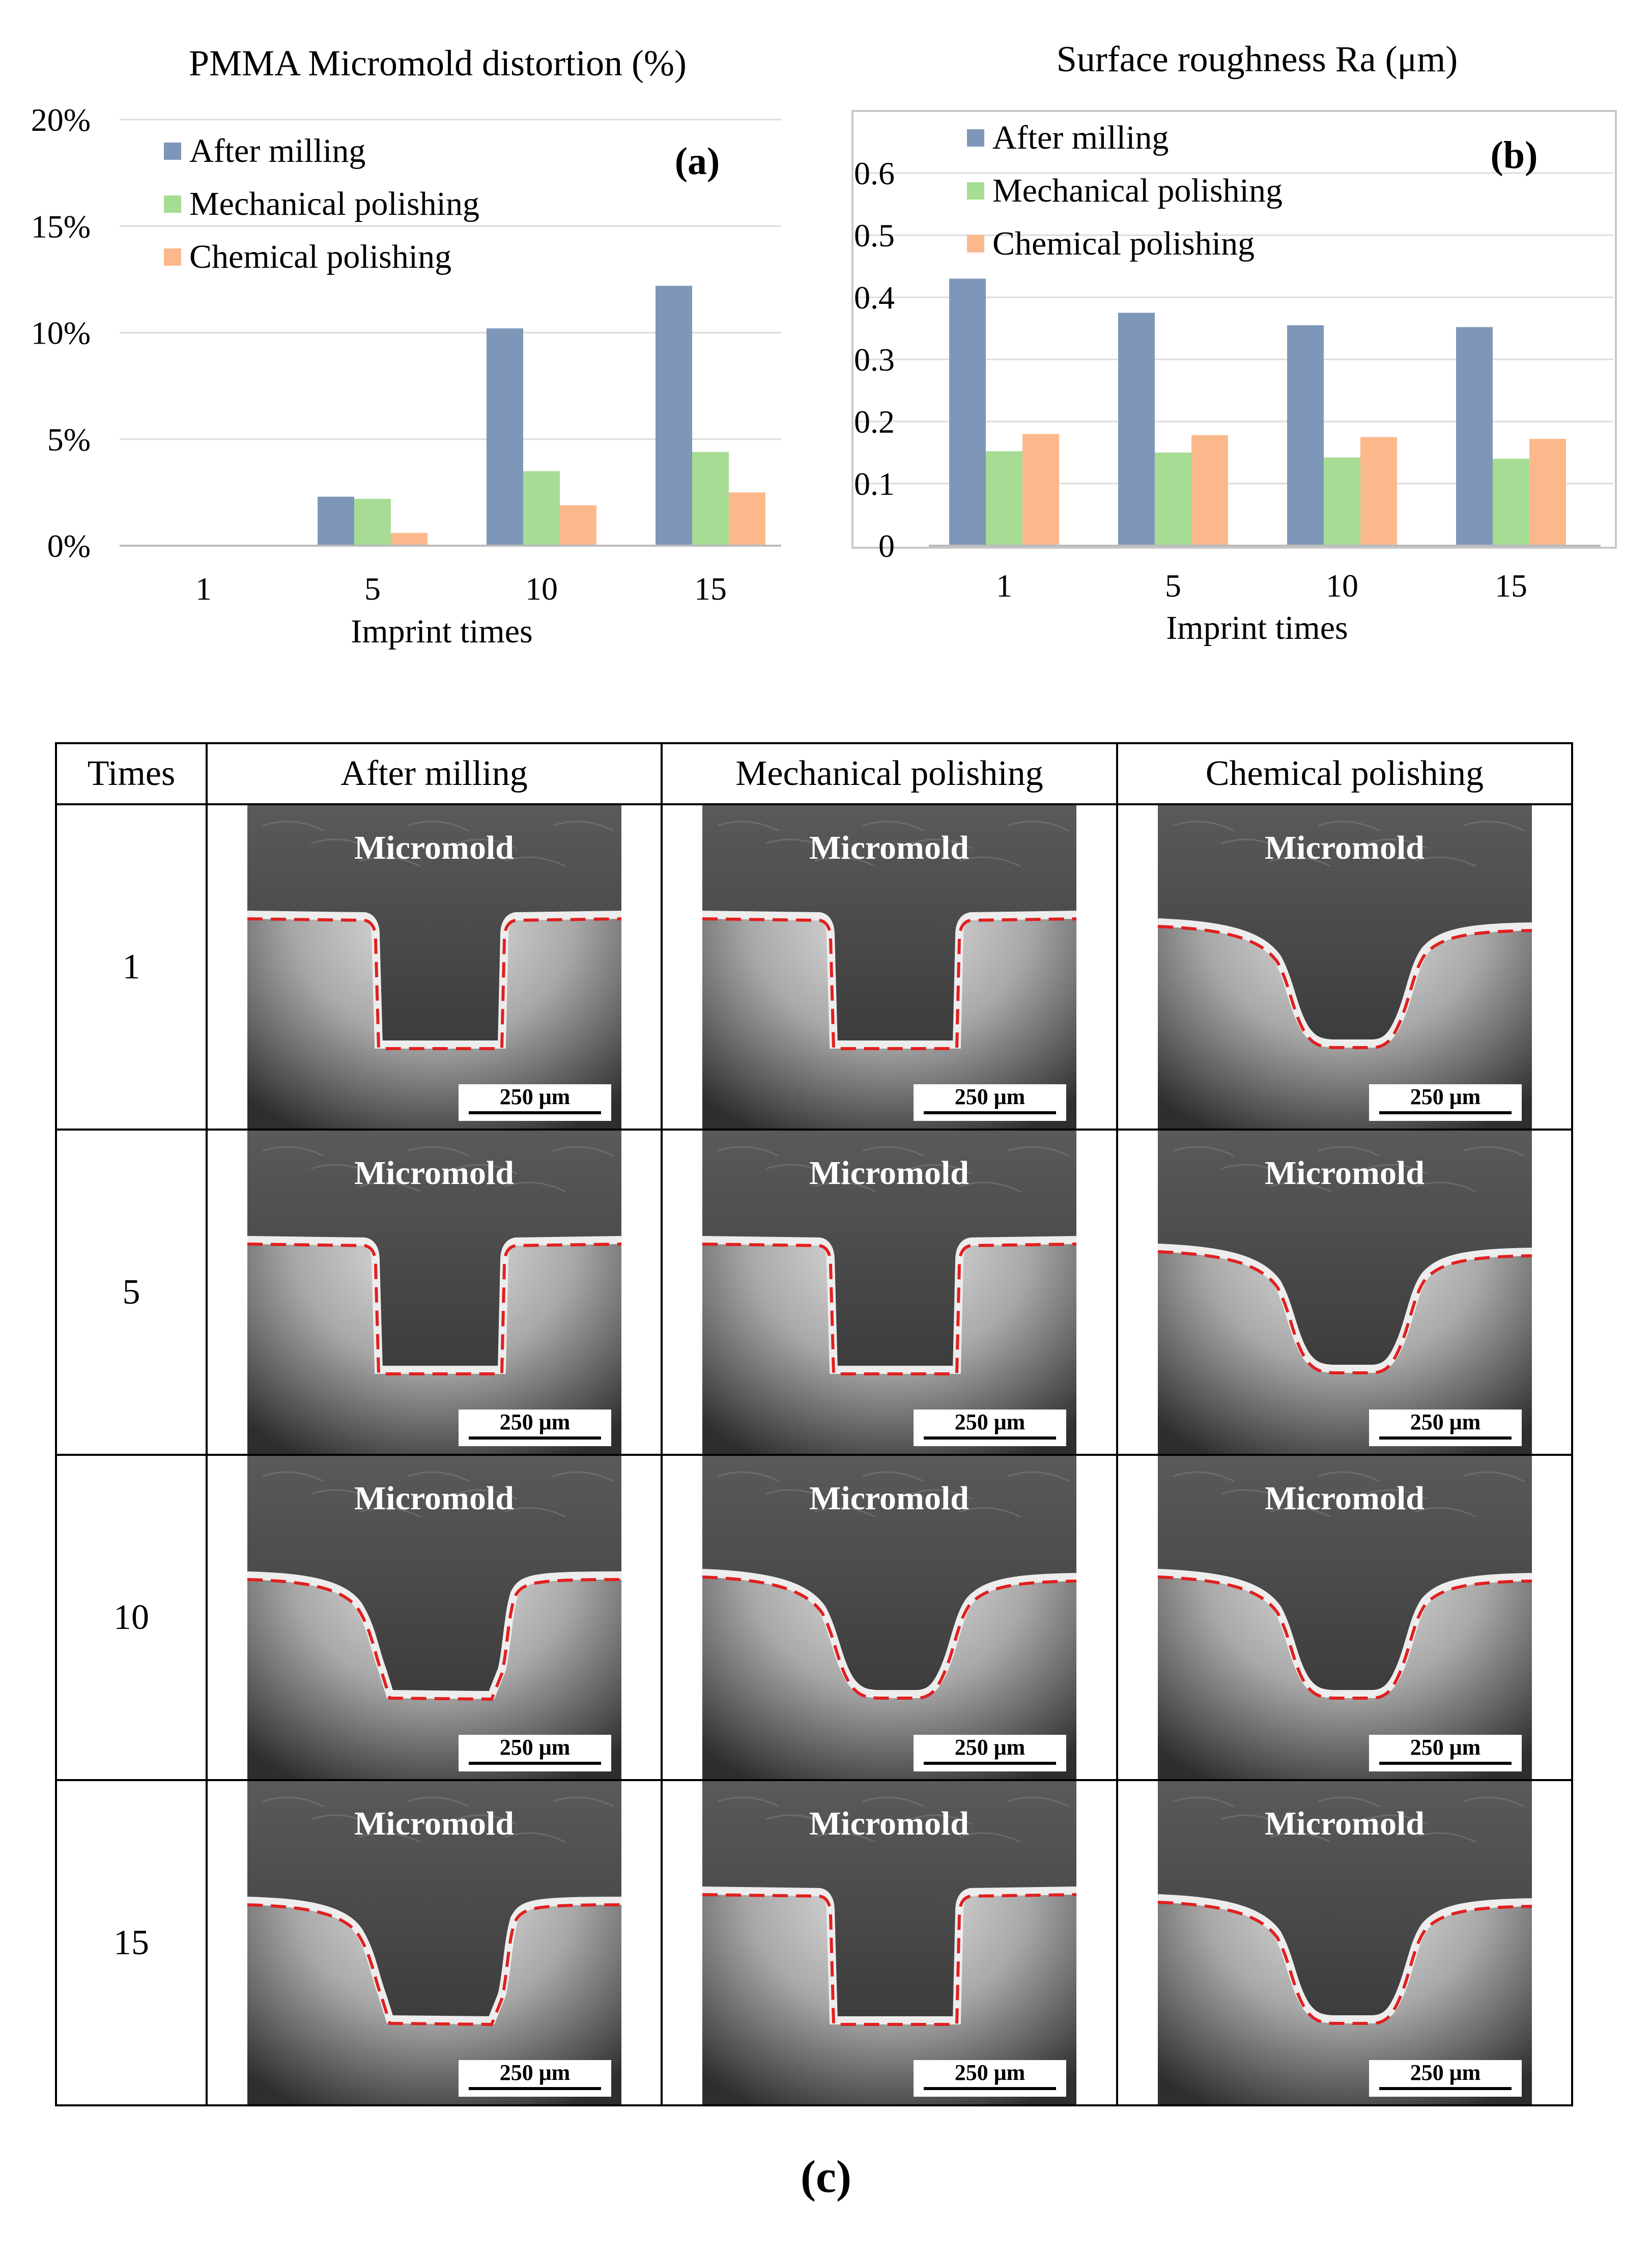 The image size is (1652, 2254). Describe the element at coordinates (1138, 190) in the screenshot. I see `b-legend-label: Mechanical polishing` at that location.